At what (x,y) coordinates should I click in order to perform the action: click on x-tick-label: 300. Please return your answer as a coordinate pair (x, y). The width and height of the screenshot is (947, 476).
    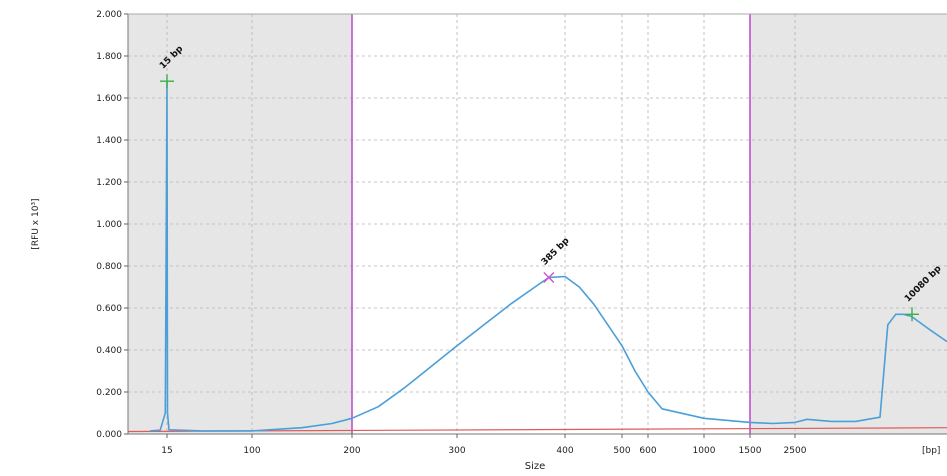
    Looking at the image, I should click on (456, 451).